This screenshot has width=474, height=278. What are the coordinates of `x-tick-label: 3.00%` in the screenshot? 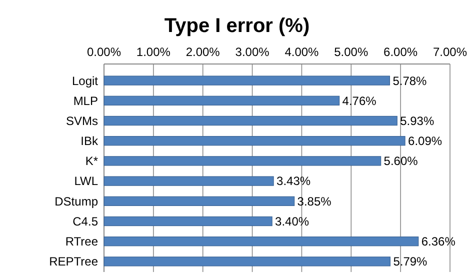 It's located at (252, 52).